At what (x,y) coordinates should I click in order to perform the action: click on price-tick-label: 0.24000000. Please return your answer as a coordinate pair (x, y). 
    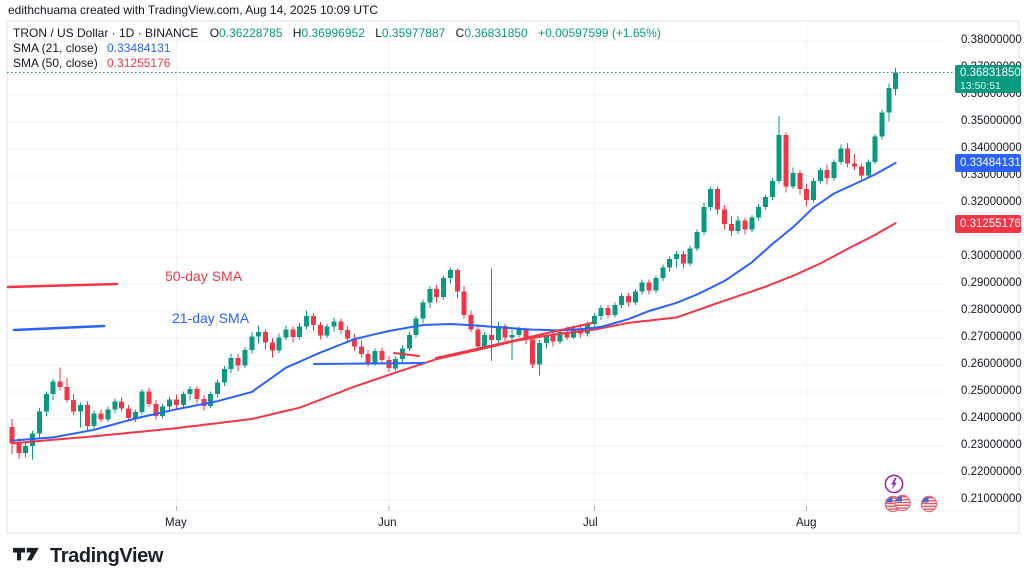
    Looking at the image, I should click on (991, 418).